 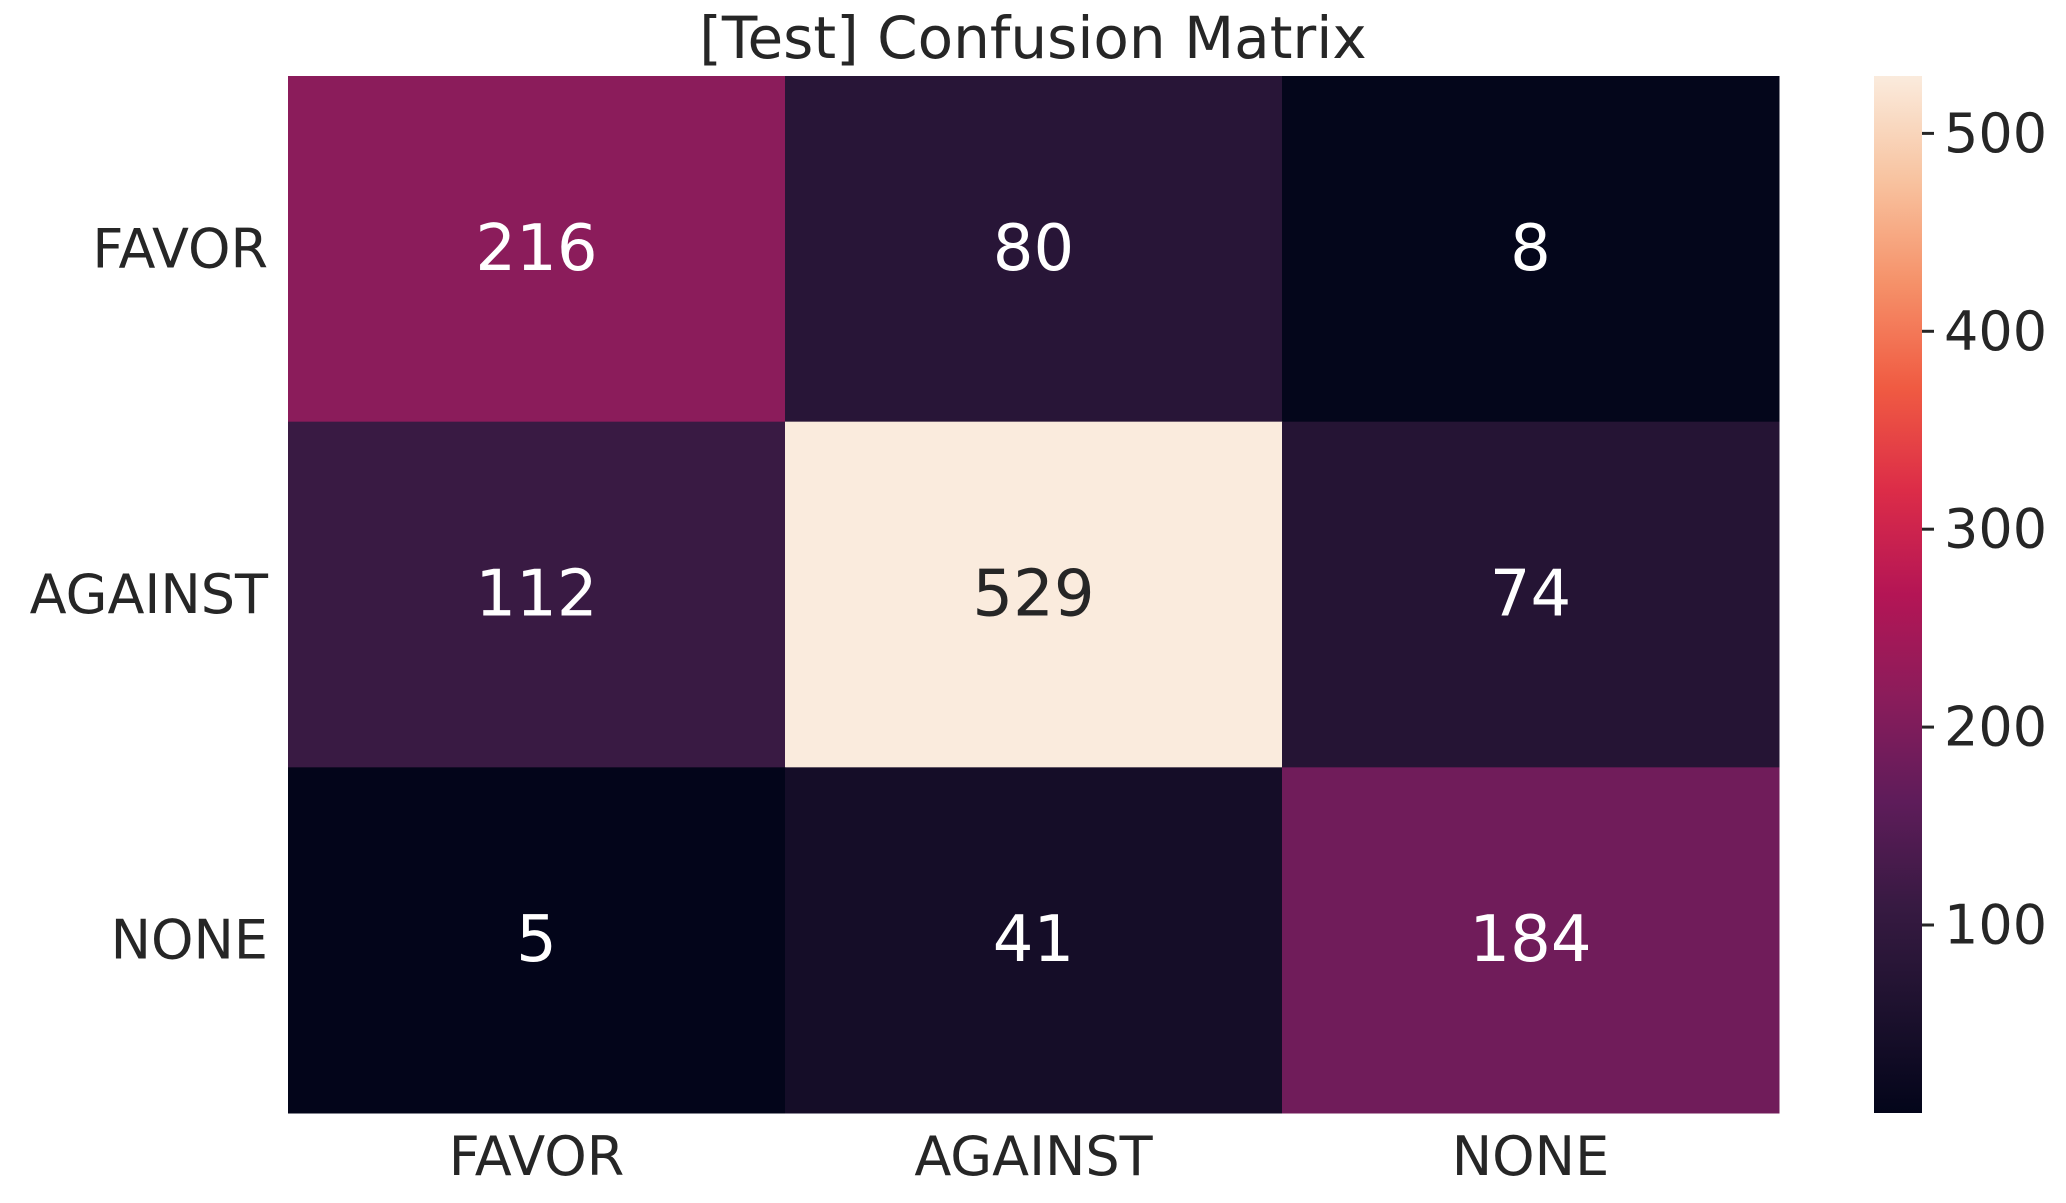 What do you see at coordinates (1032, 38) in the screenshot?
I see `chart-title: [Test] Confusion Matrix` at bounding box center [1032, 38].